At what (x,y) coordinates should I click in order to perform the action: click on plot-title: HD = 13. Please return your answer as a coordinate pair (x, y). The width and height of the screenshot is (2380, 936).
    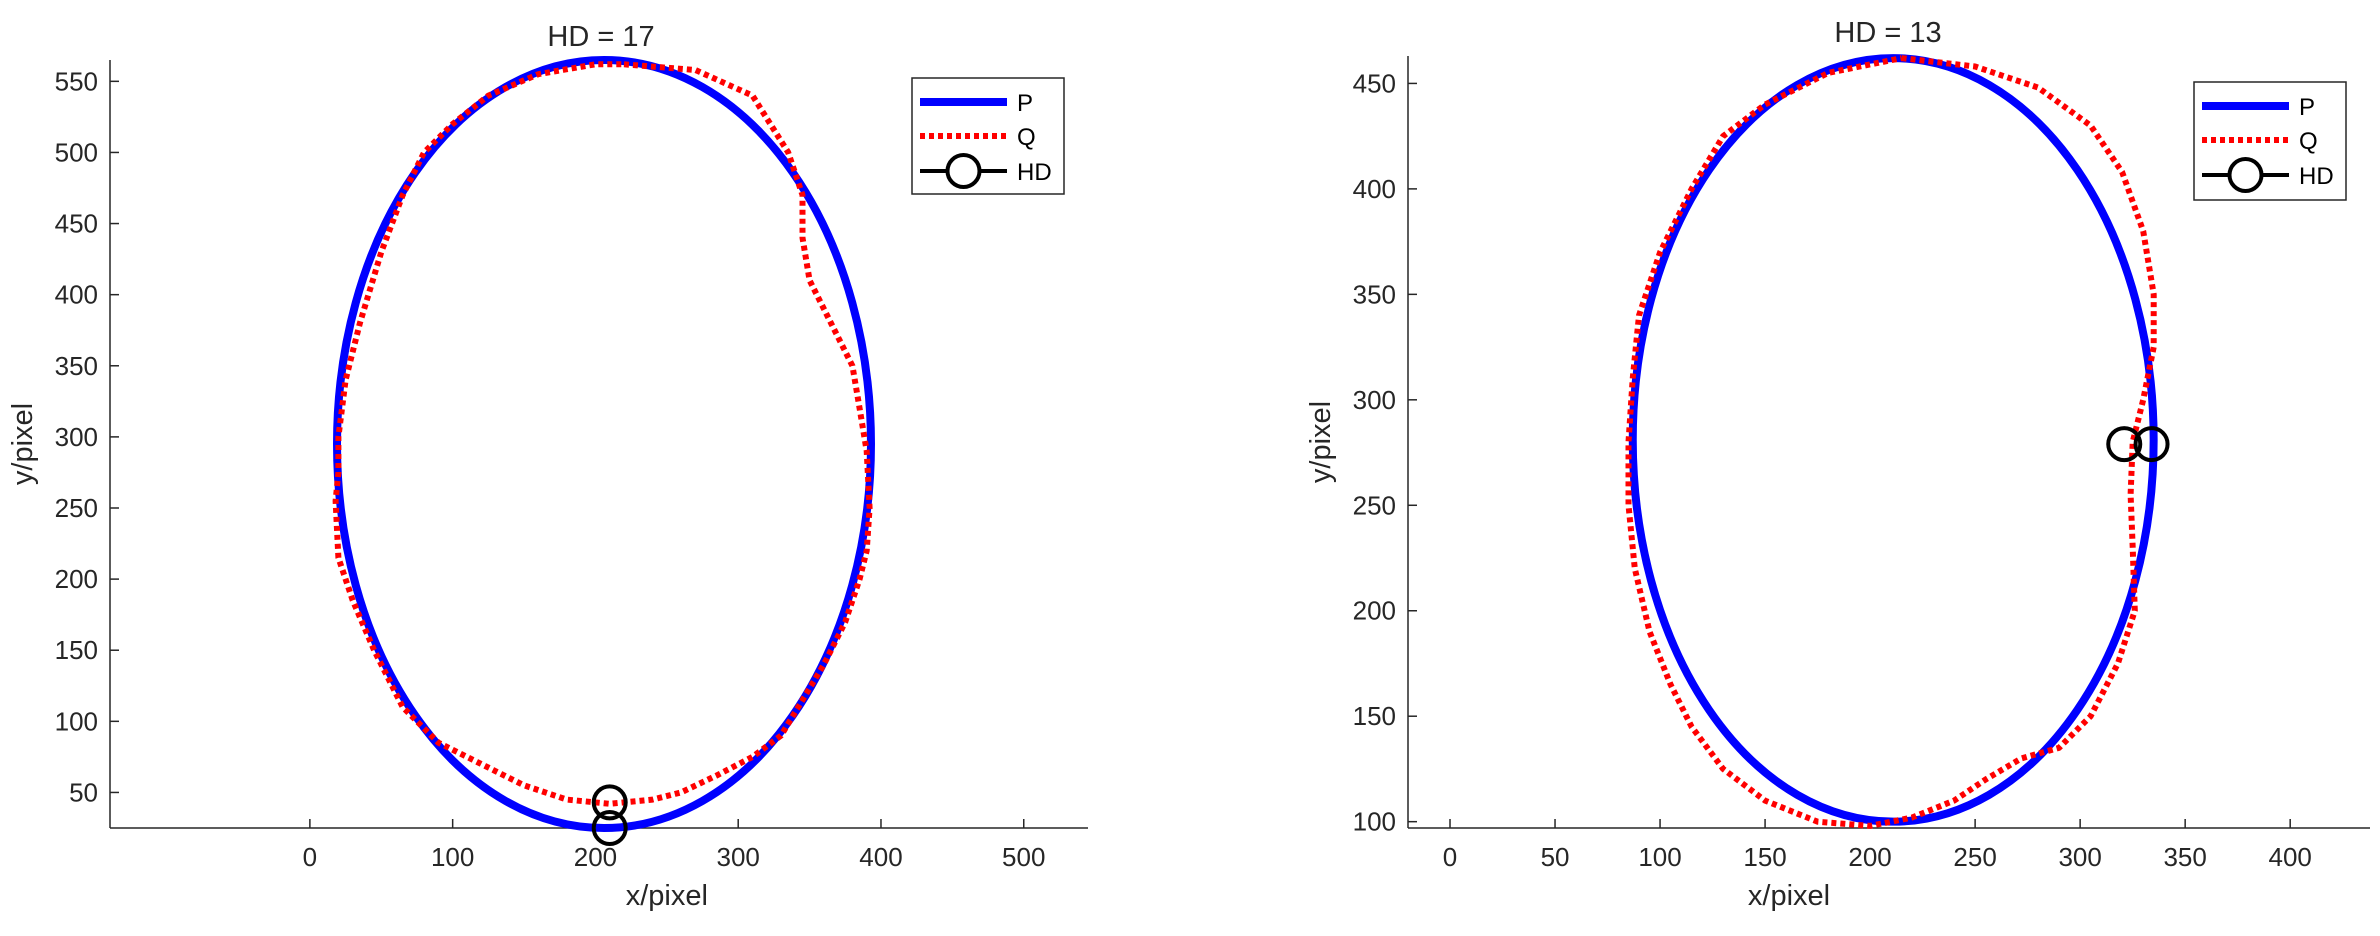
    Looking at the image, I should click on (1887, 33).